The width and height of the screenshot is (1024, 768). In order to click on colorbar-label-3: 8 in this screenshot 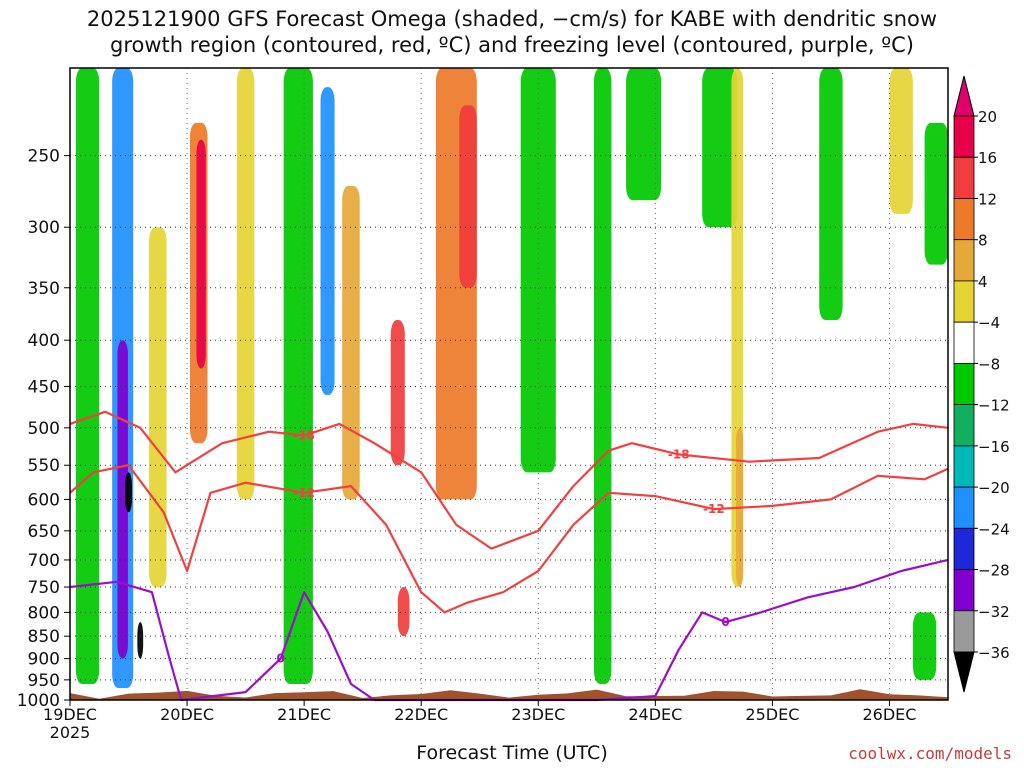, I will do `click(983, 241)`.